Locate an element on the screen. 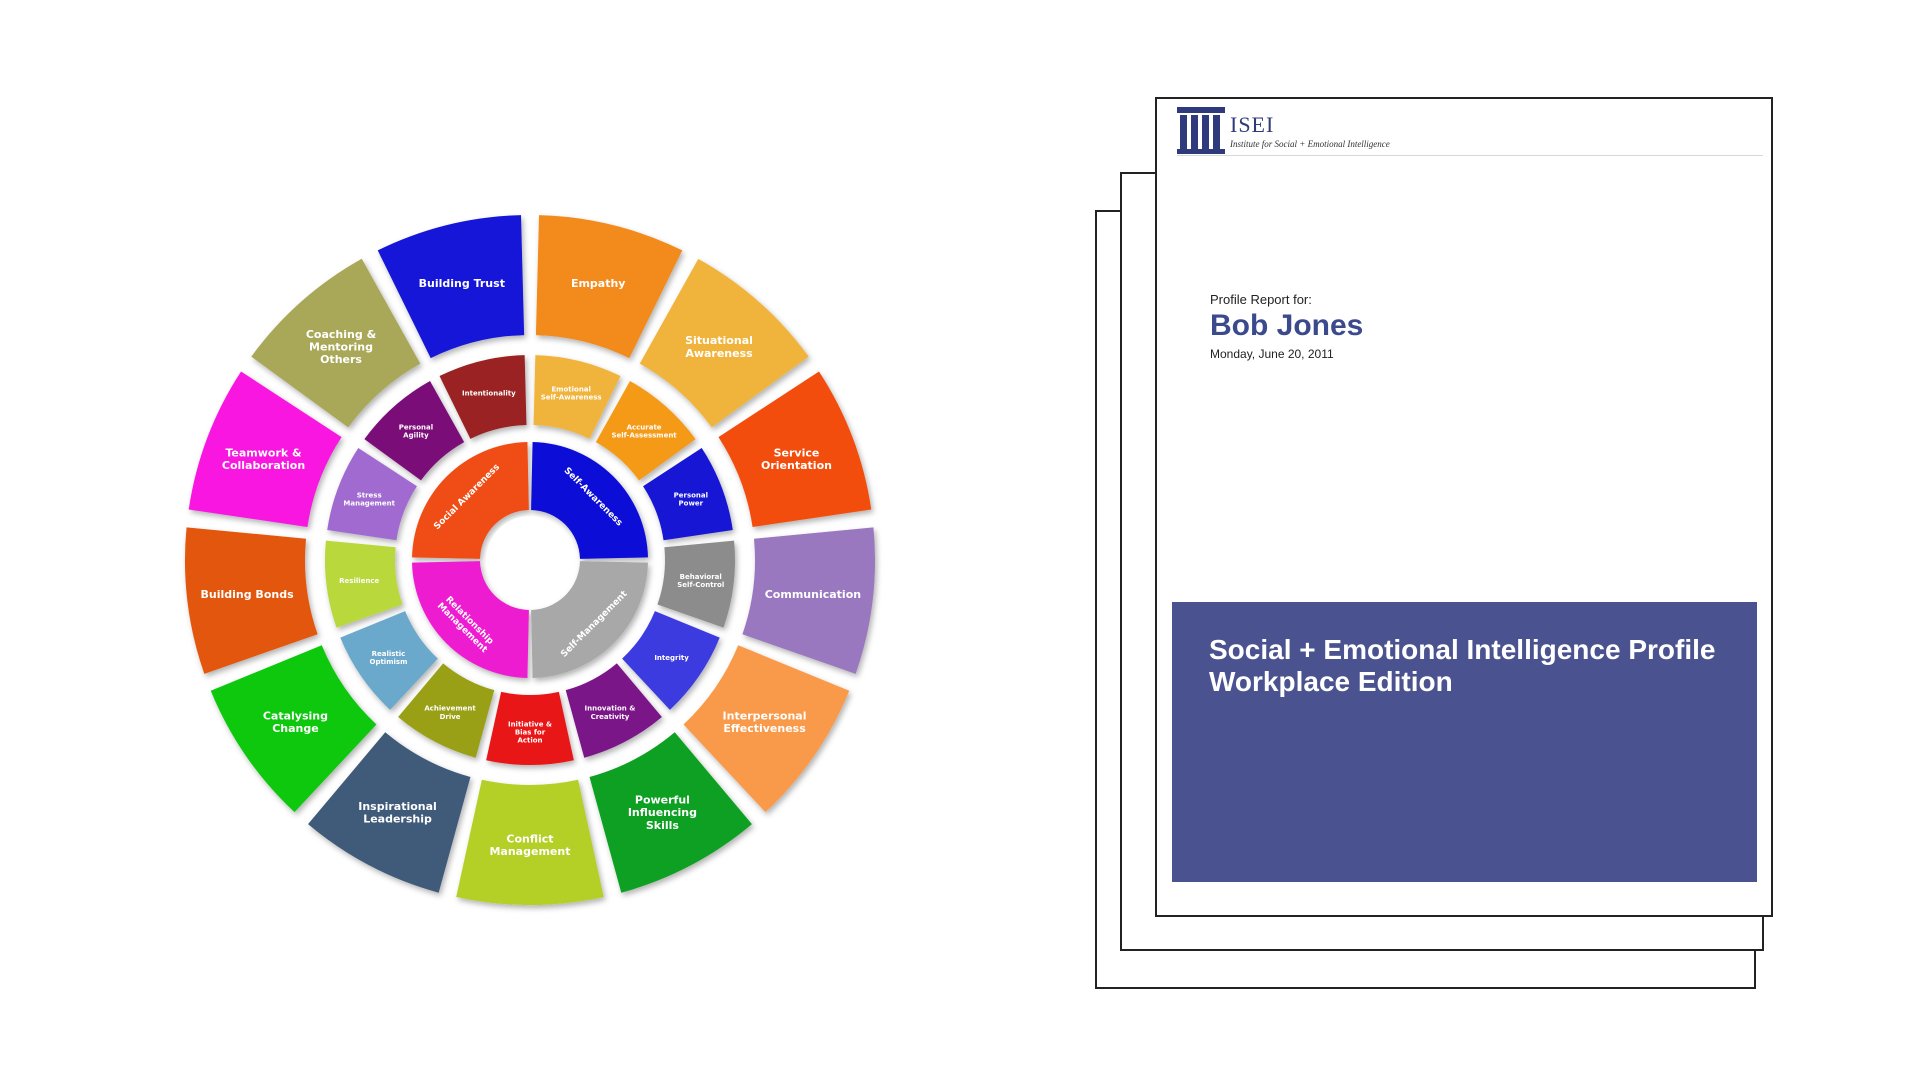 The image size is (1920, 1080). middle-label-integrity: Integrity is located at coordinates (671, 658).